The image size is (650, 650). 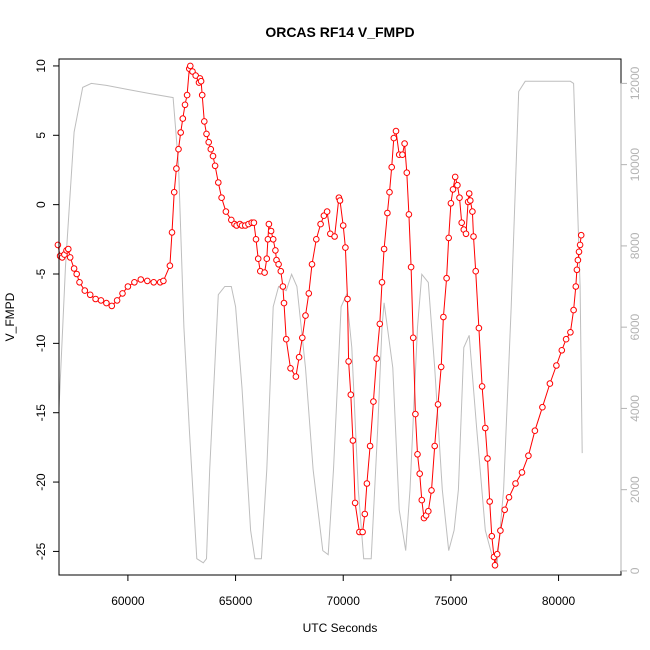 I want to click on x-tick-label: 60000, so click(x=128, y=601).